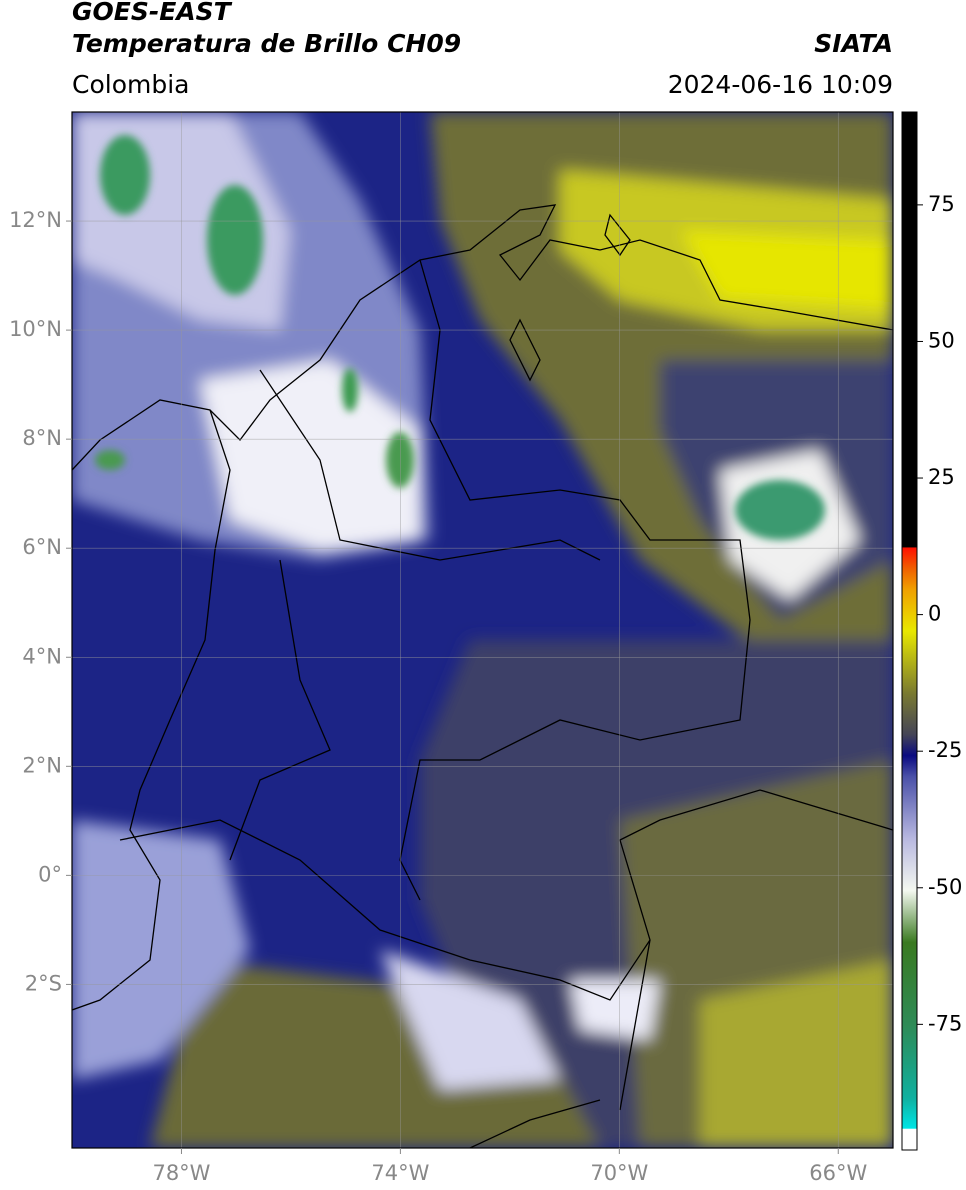  What do you see at coordinates (780, 84) in the screenshot?
I see `datetime: 2024-06-16 10:09` at bounding box center [780, 84].